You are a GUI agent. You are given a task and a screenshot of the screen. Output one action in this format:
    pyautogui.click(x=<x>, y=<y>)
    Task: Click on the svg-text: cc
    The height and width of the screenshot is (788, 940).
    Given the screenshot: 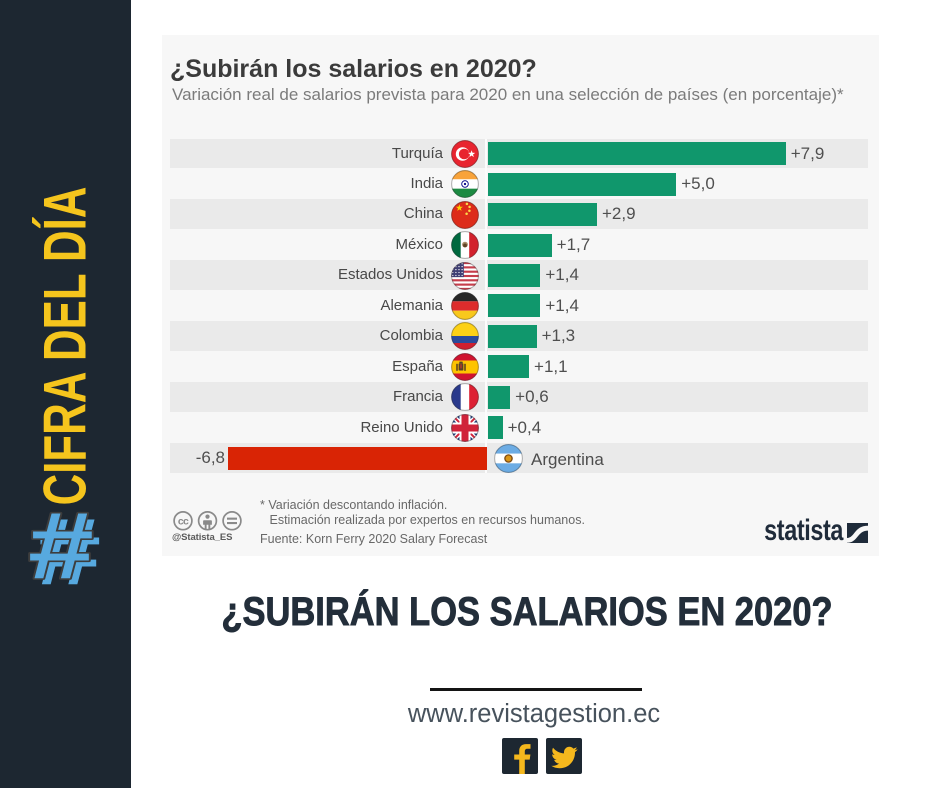 What is the action you would take?
    pyautogui.click(x=182, y=521)
    